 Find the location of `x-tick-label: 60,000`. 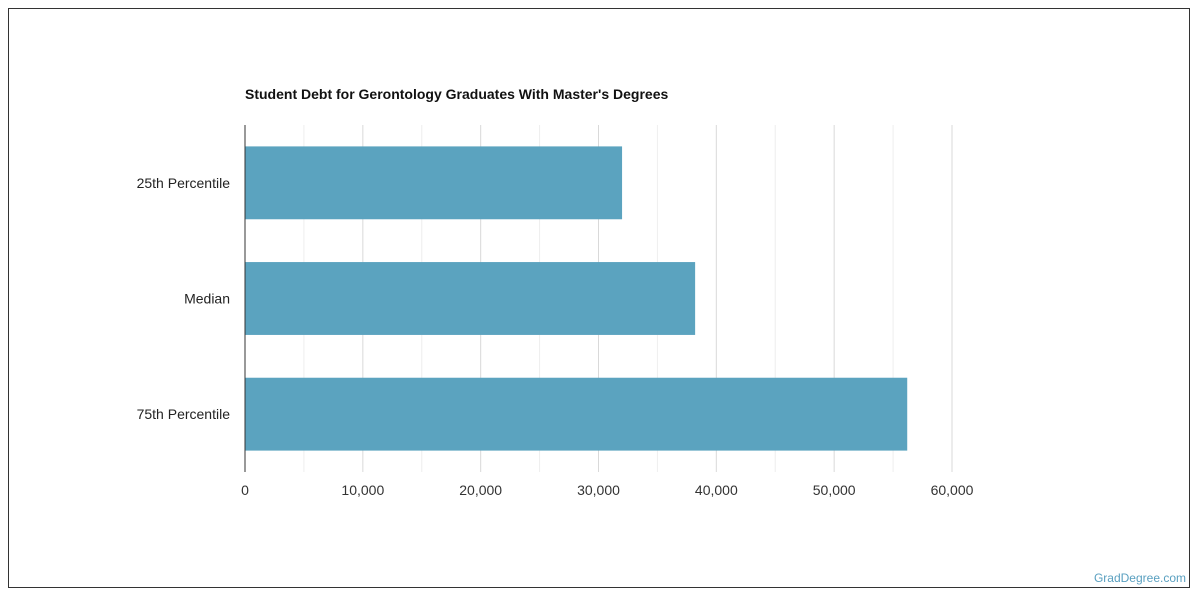

x-tick-label: 60,000 is located at coordinates (952, 490).